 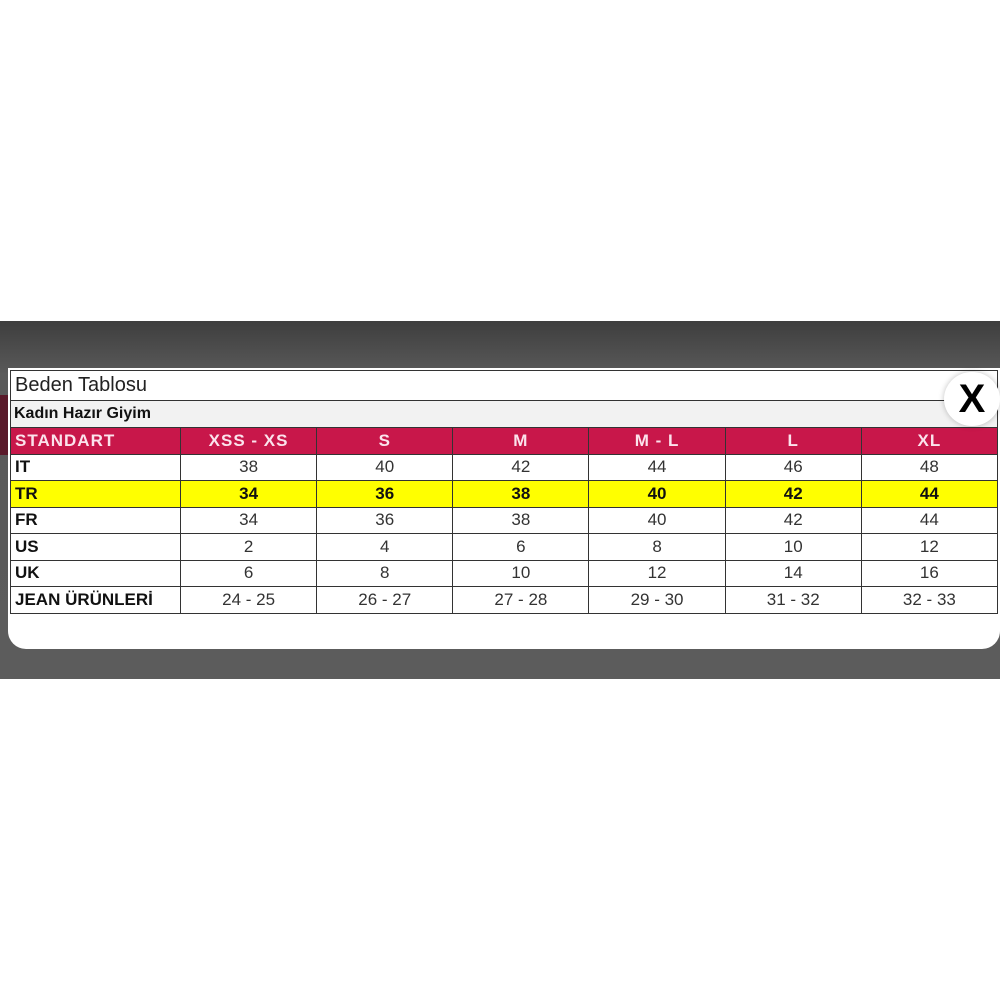 What do you see at coordinates (95, 547) in the screenshot?
I see `row-label: US` at bounding box center [95, 547].